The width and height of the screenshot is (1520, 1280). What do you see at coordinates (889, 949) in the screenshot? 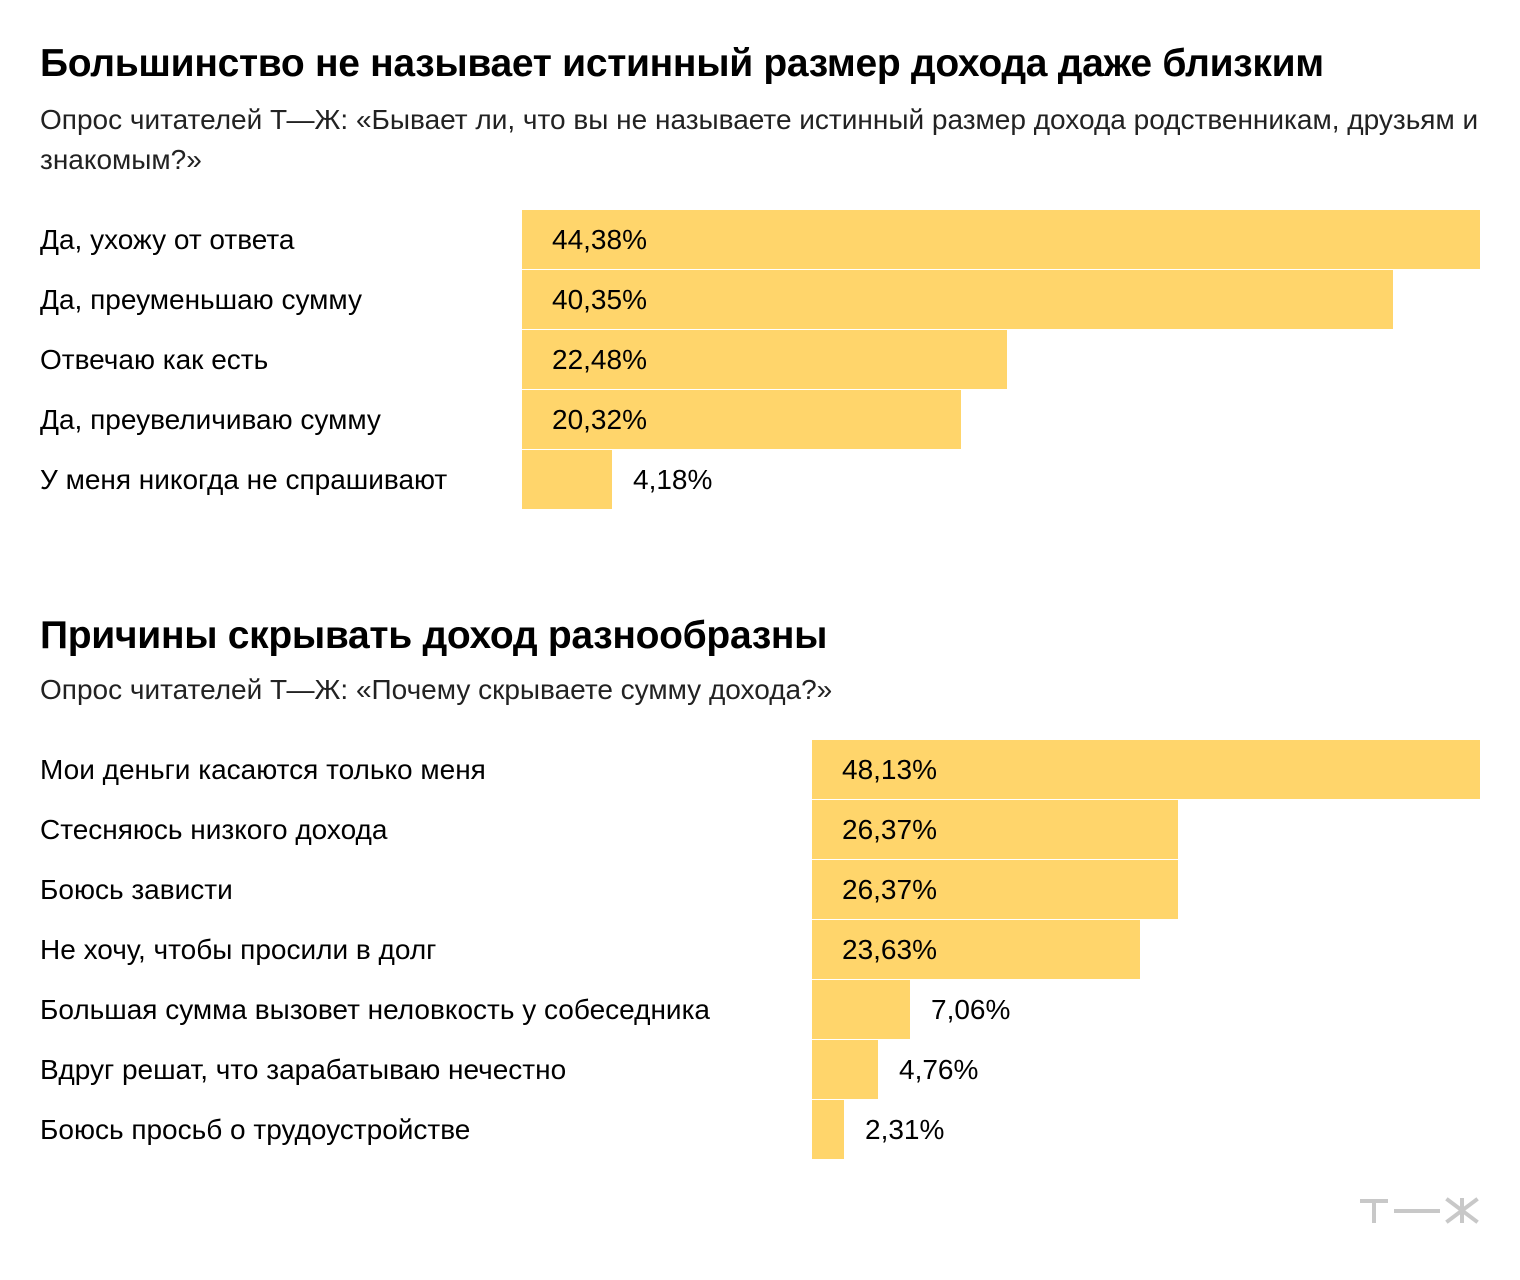
I see `value-label: 23,63%` at bounding box center [889, 949].